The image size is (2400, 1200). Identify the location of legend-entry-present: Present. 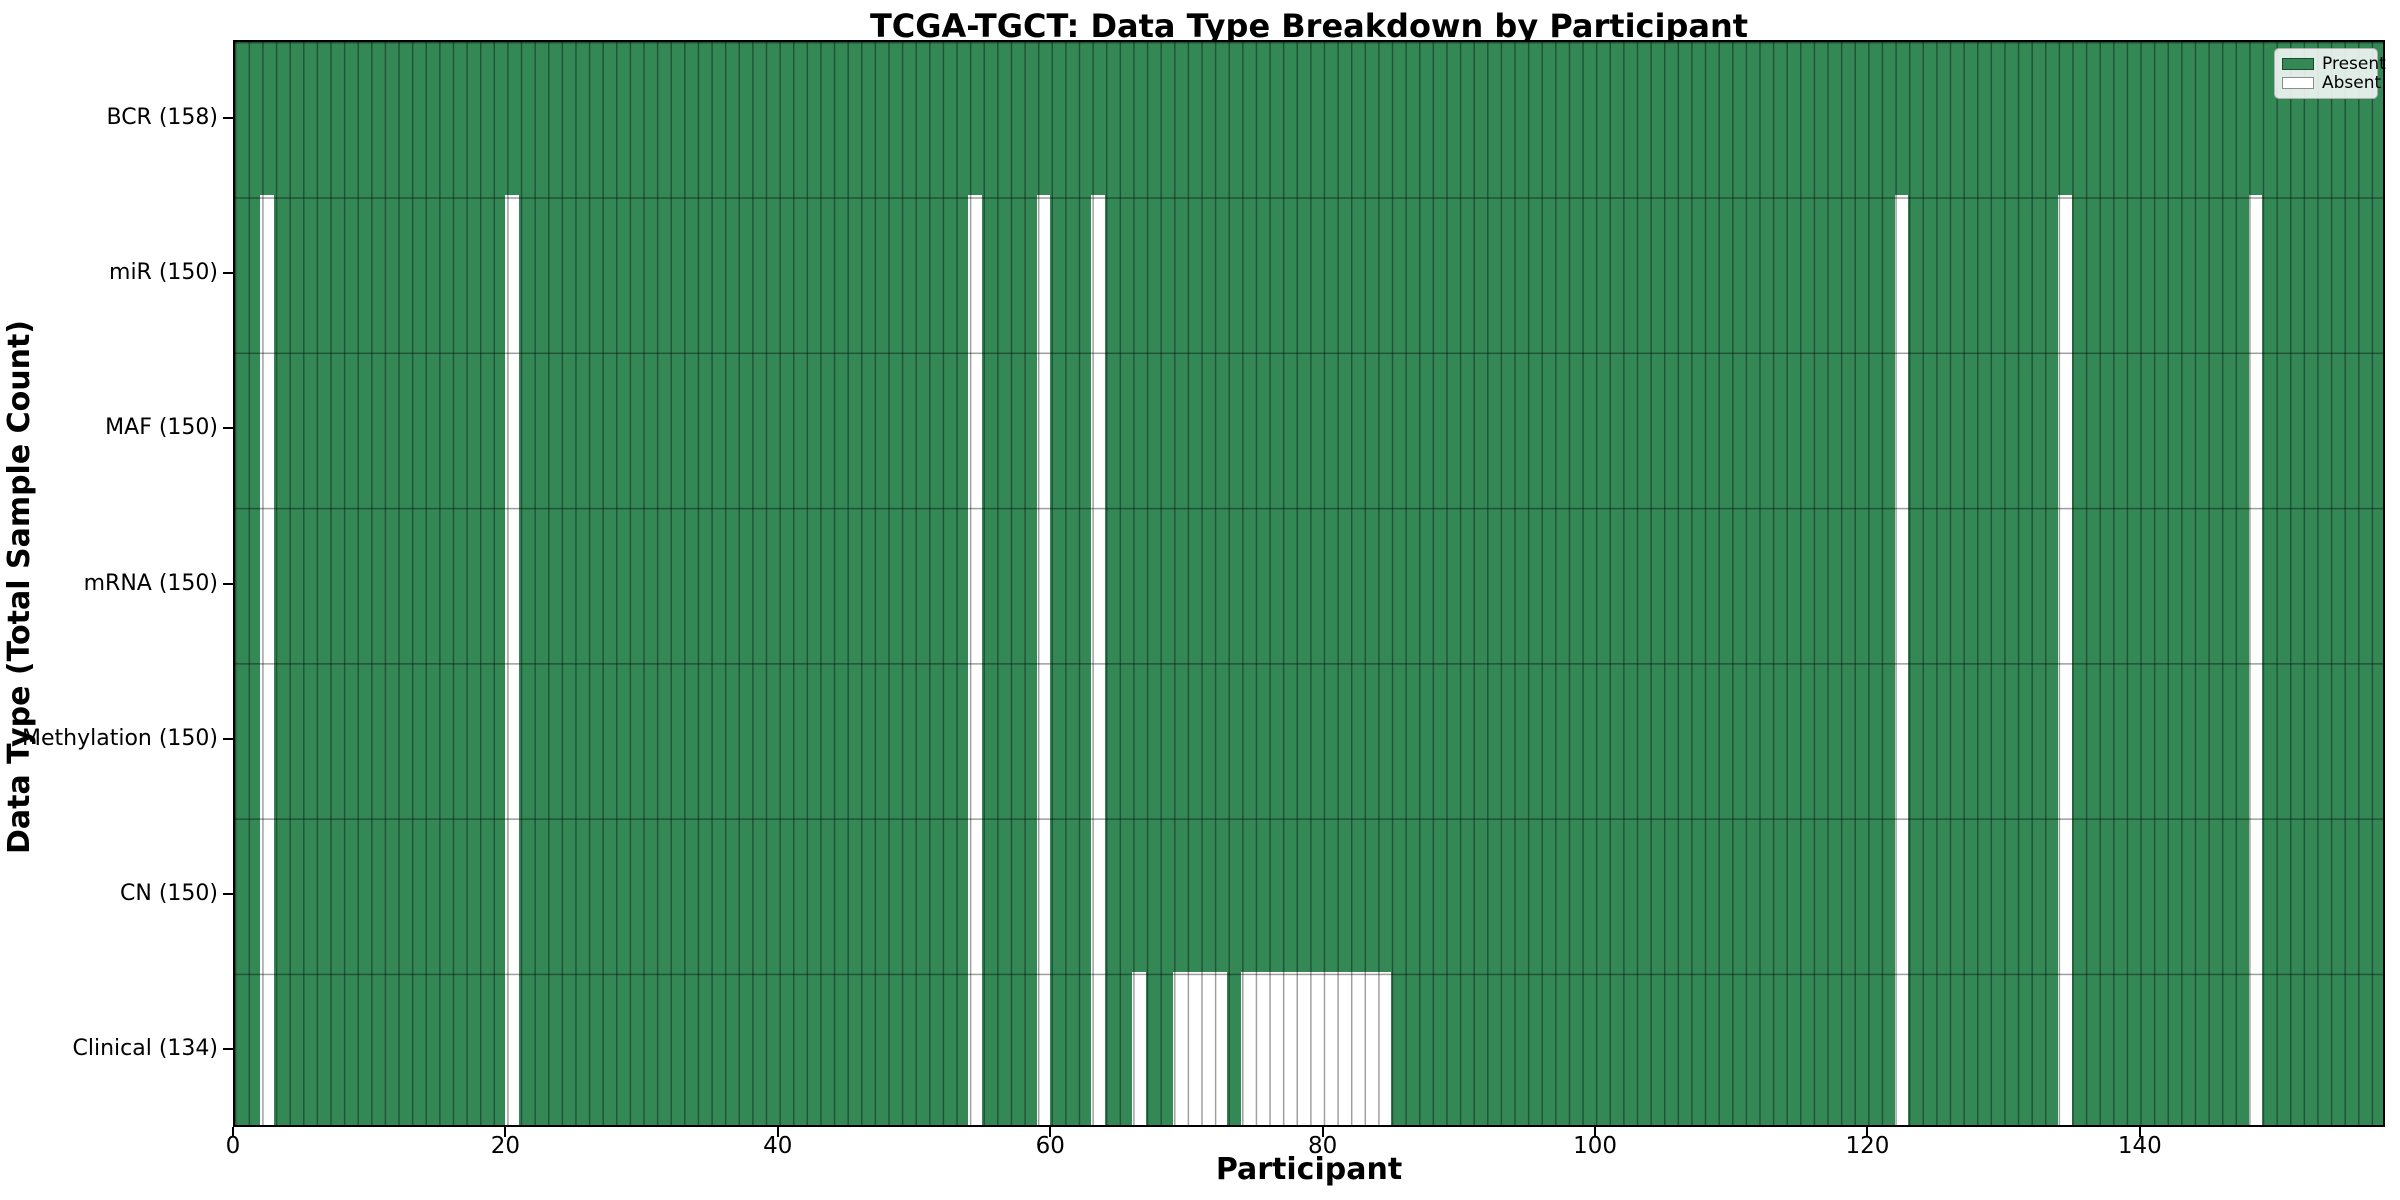
(2334, 64).